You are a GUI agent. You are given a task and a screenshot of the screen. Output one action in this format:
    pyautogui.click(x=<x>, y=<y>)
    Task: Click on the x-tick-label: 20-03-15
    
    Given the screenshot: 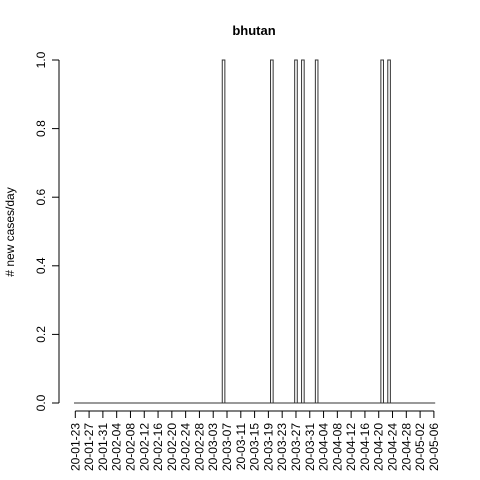 What is the action you would take?
    pyautogui.click(x=255, y=447)
    